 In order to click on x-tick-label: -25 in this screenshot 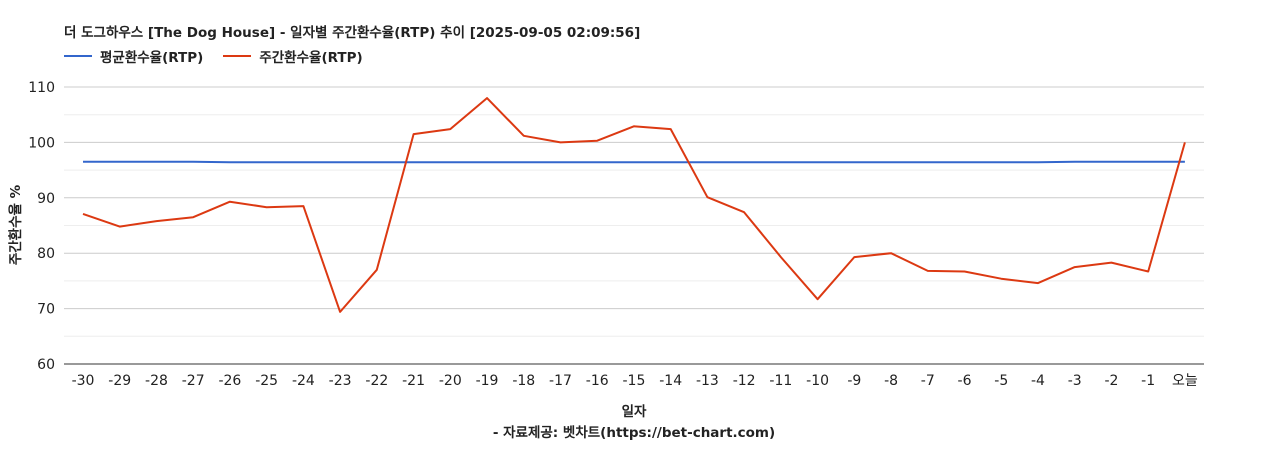, I will do `click(266, 381)`.